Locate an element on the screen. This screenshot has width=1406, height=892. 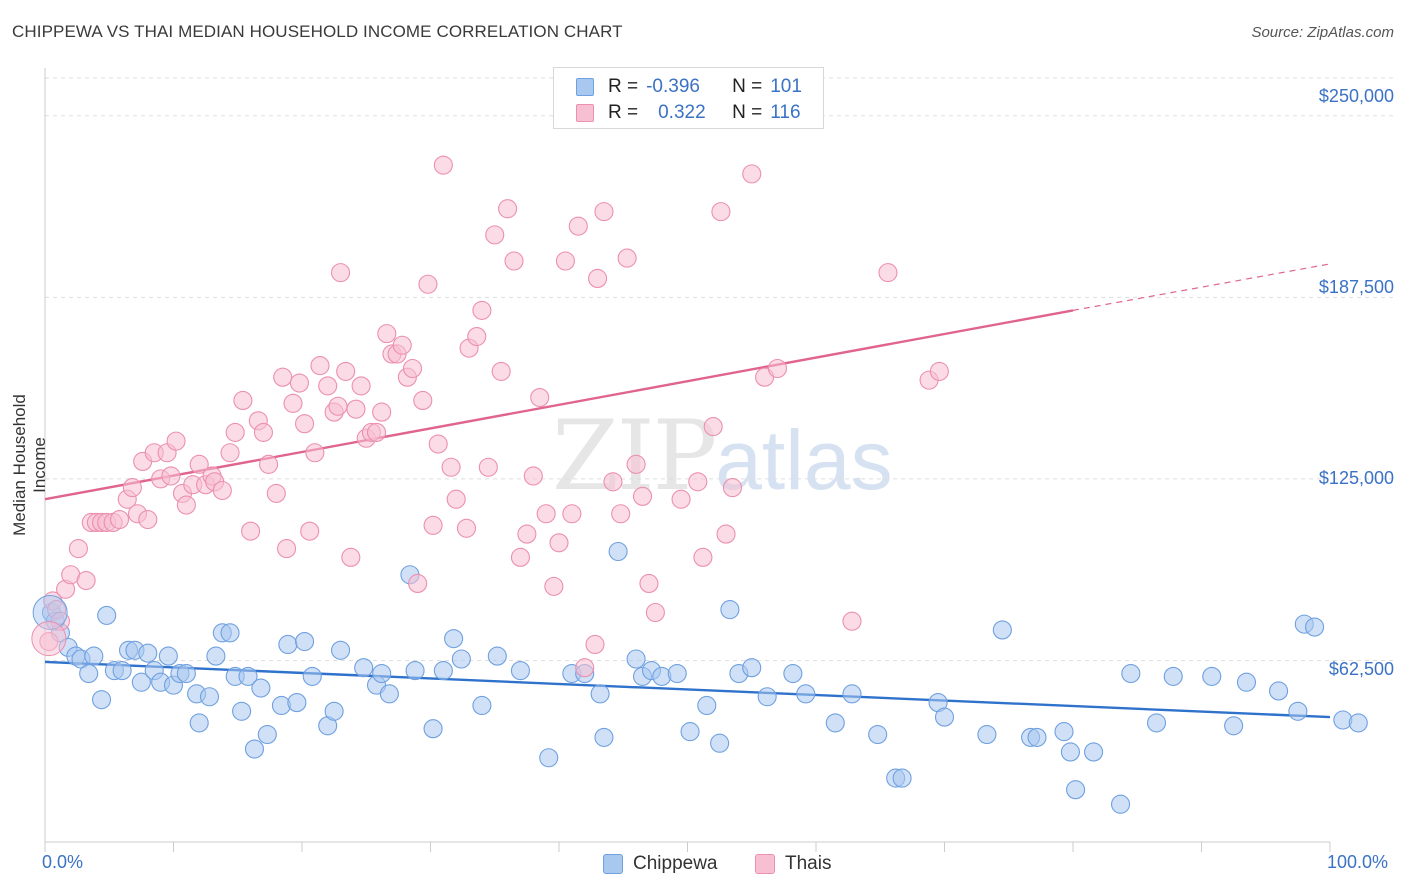
y-axis-label: Median Household Income is located at coordinates (29, 465).